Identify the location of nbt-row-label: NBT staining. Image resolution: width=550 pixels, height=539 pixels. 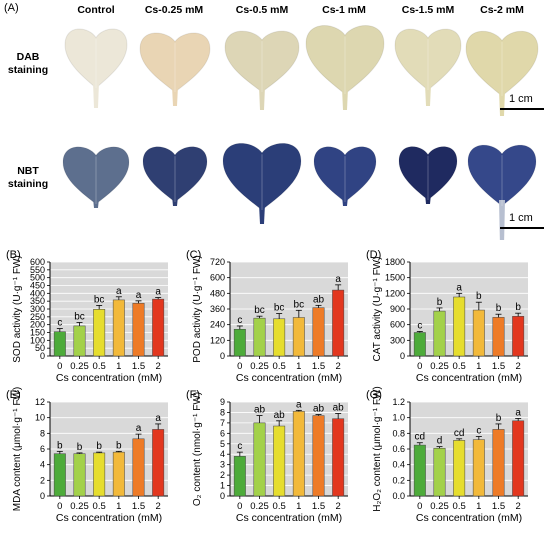
(28, 178).